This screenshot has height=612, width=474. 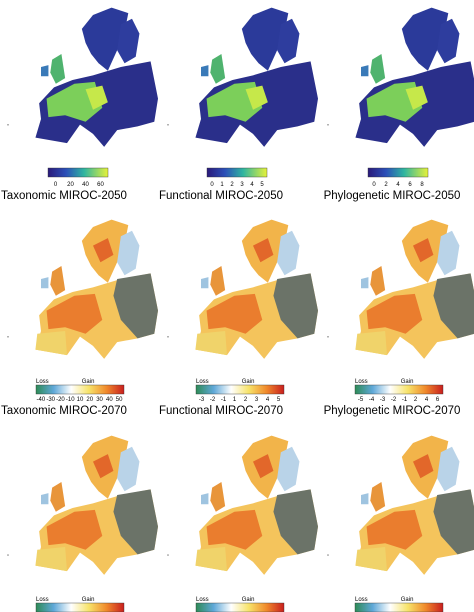 What do you see at coordinates (372, 400) in the screenshot?
I see `scale-tick: -4` at bounding box center [372, 400].